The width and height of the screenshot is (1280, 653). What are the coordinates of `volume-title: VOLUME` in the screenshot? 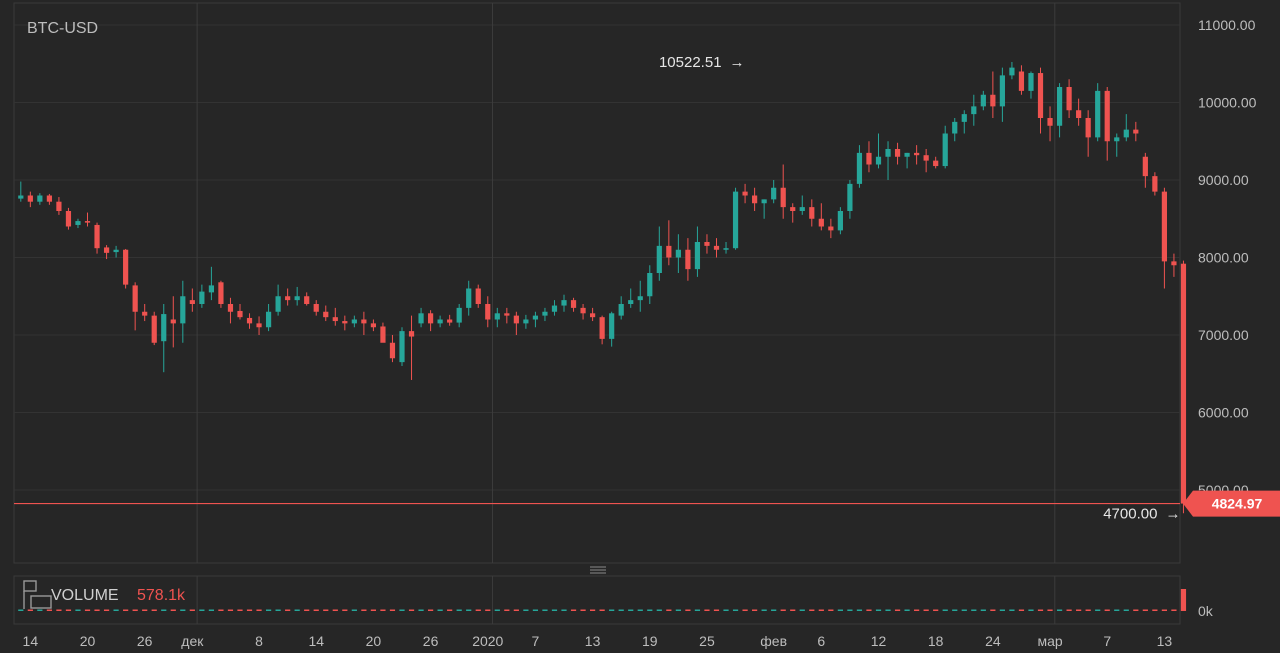 It's located at (85, 595).